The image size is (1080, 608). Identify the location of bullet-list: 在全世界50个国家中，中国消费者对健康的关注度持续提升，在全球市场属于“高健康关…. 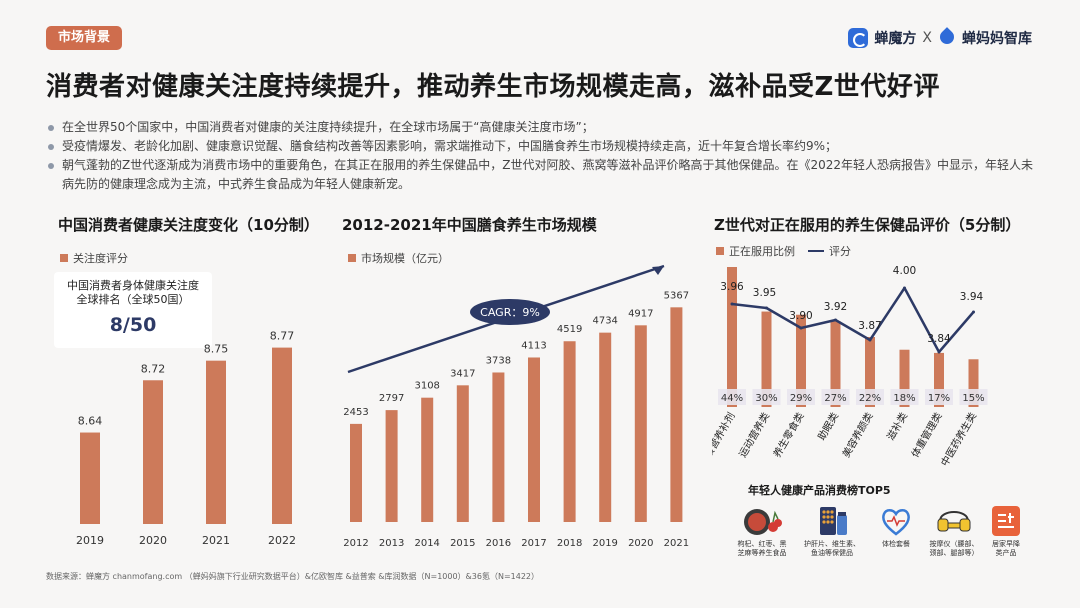
(543, 156).